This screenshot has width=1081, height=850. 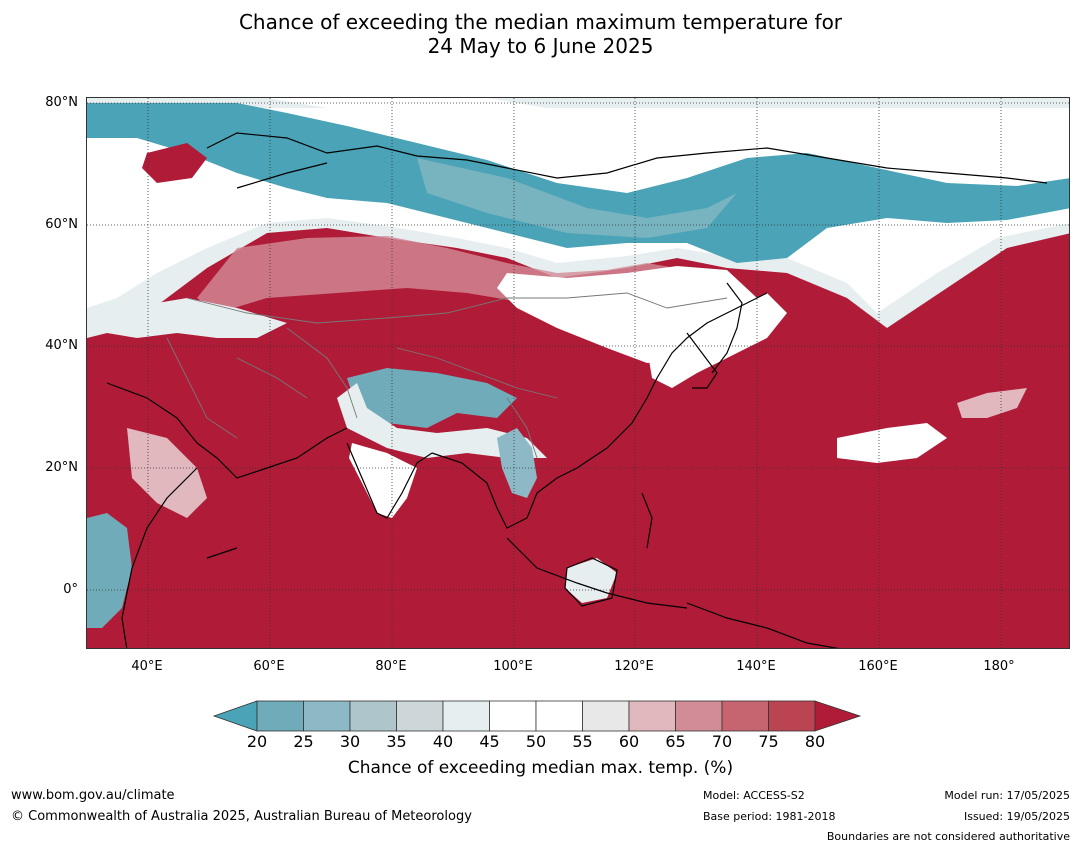 I want to click on lon-label-80e: 80°E, so click(x=391, y=666).